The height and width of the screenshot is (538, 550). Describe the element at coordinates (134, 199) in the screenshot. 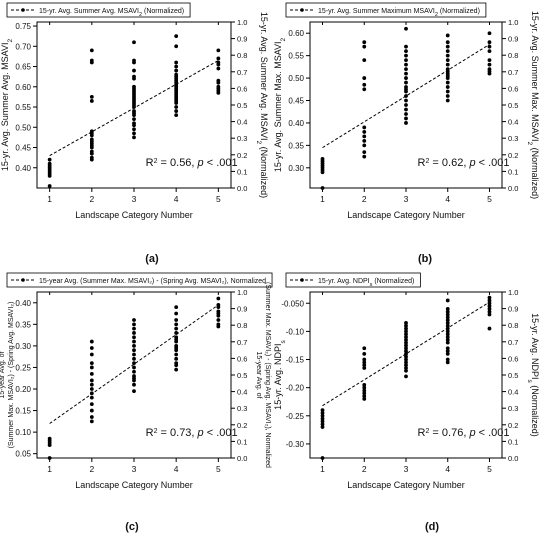

I see `x-tick-label: 3` at that location.